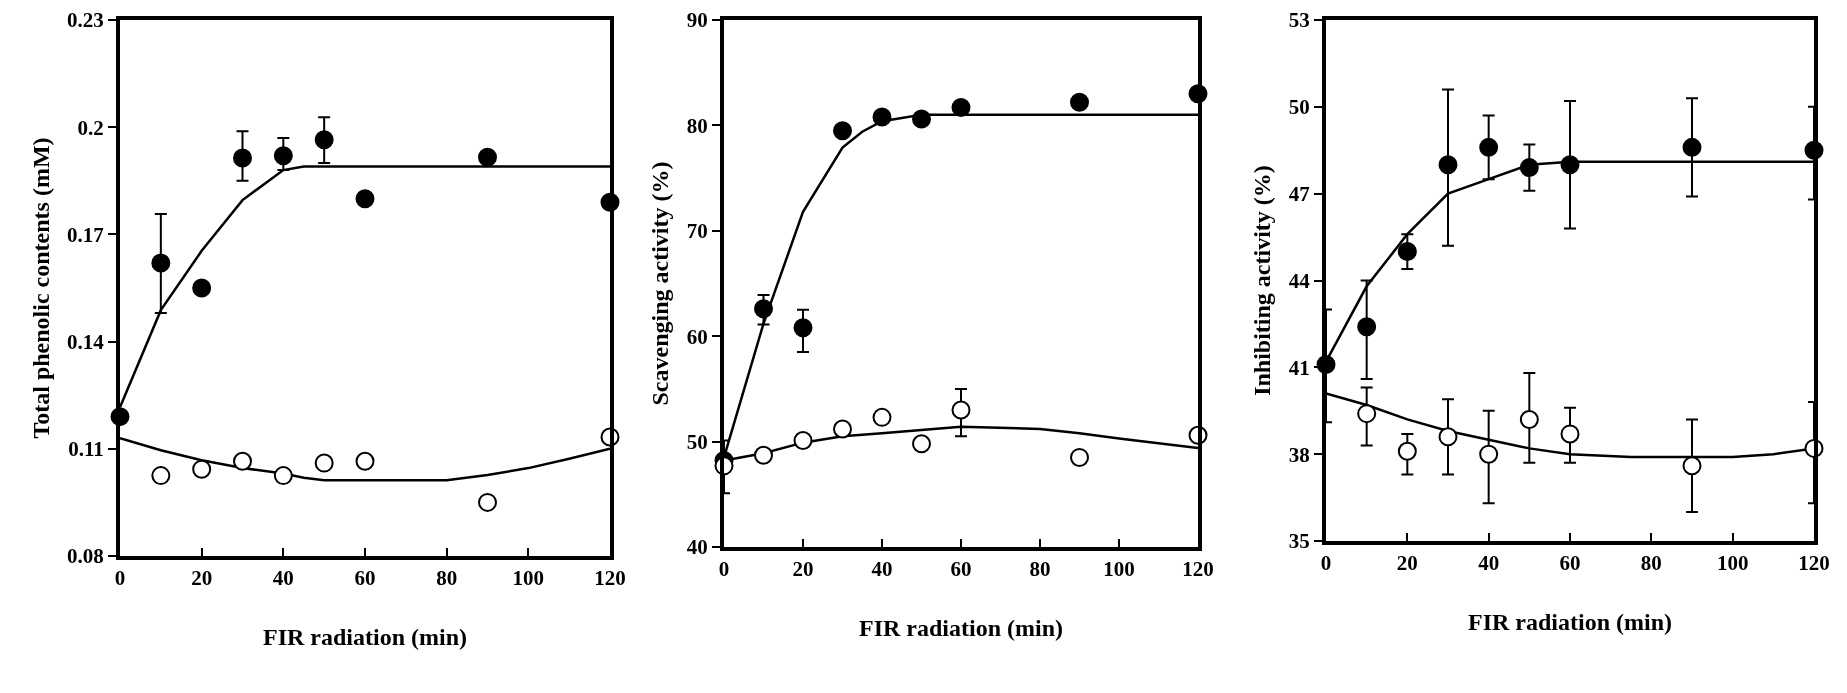 The width and height of the screenshot is (1847, 693). Describe the element at coordinates (85, 20) in the screenshot. I see `y-tick-label: 0.23` at that location.